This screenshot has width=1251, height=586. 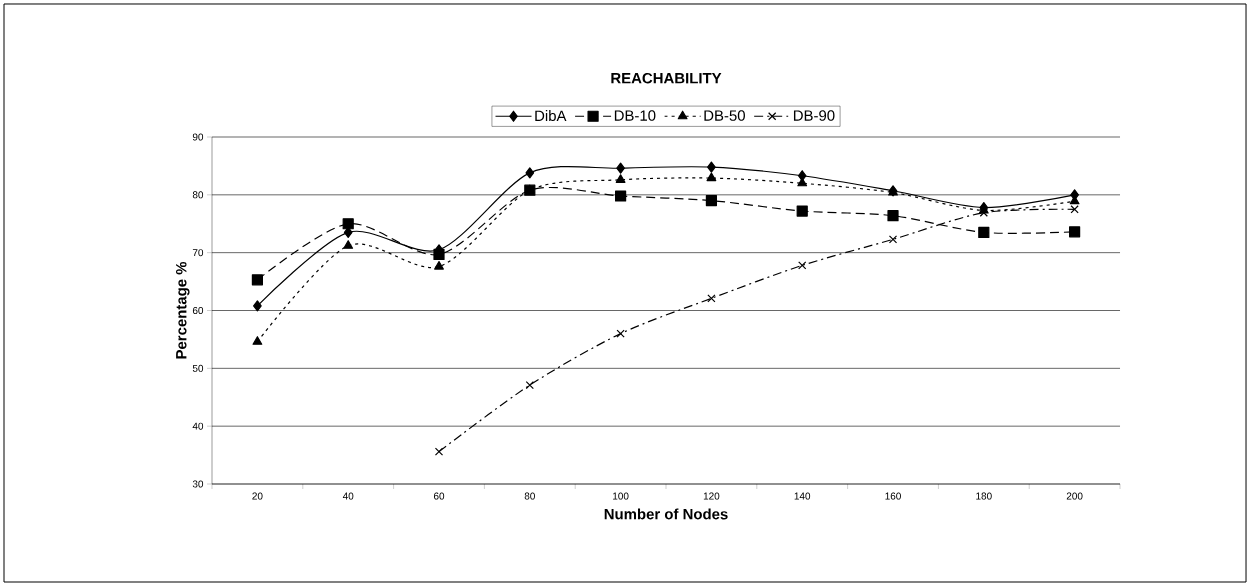 What do you see at coordinates (802, 496) in the screenshot?
I see `x-tick-label: 140` at bounding box center [802, 496].